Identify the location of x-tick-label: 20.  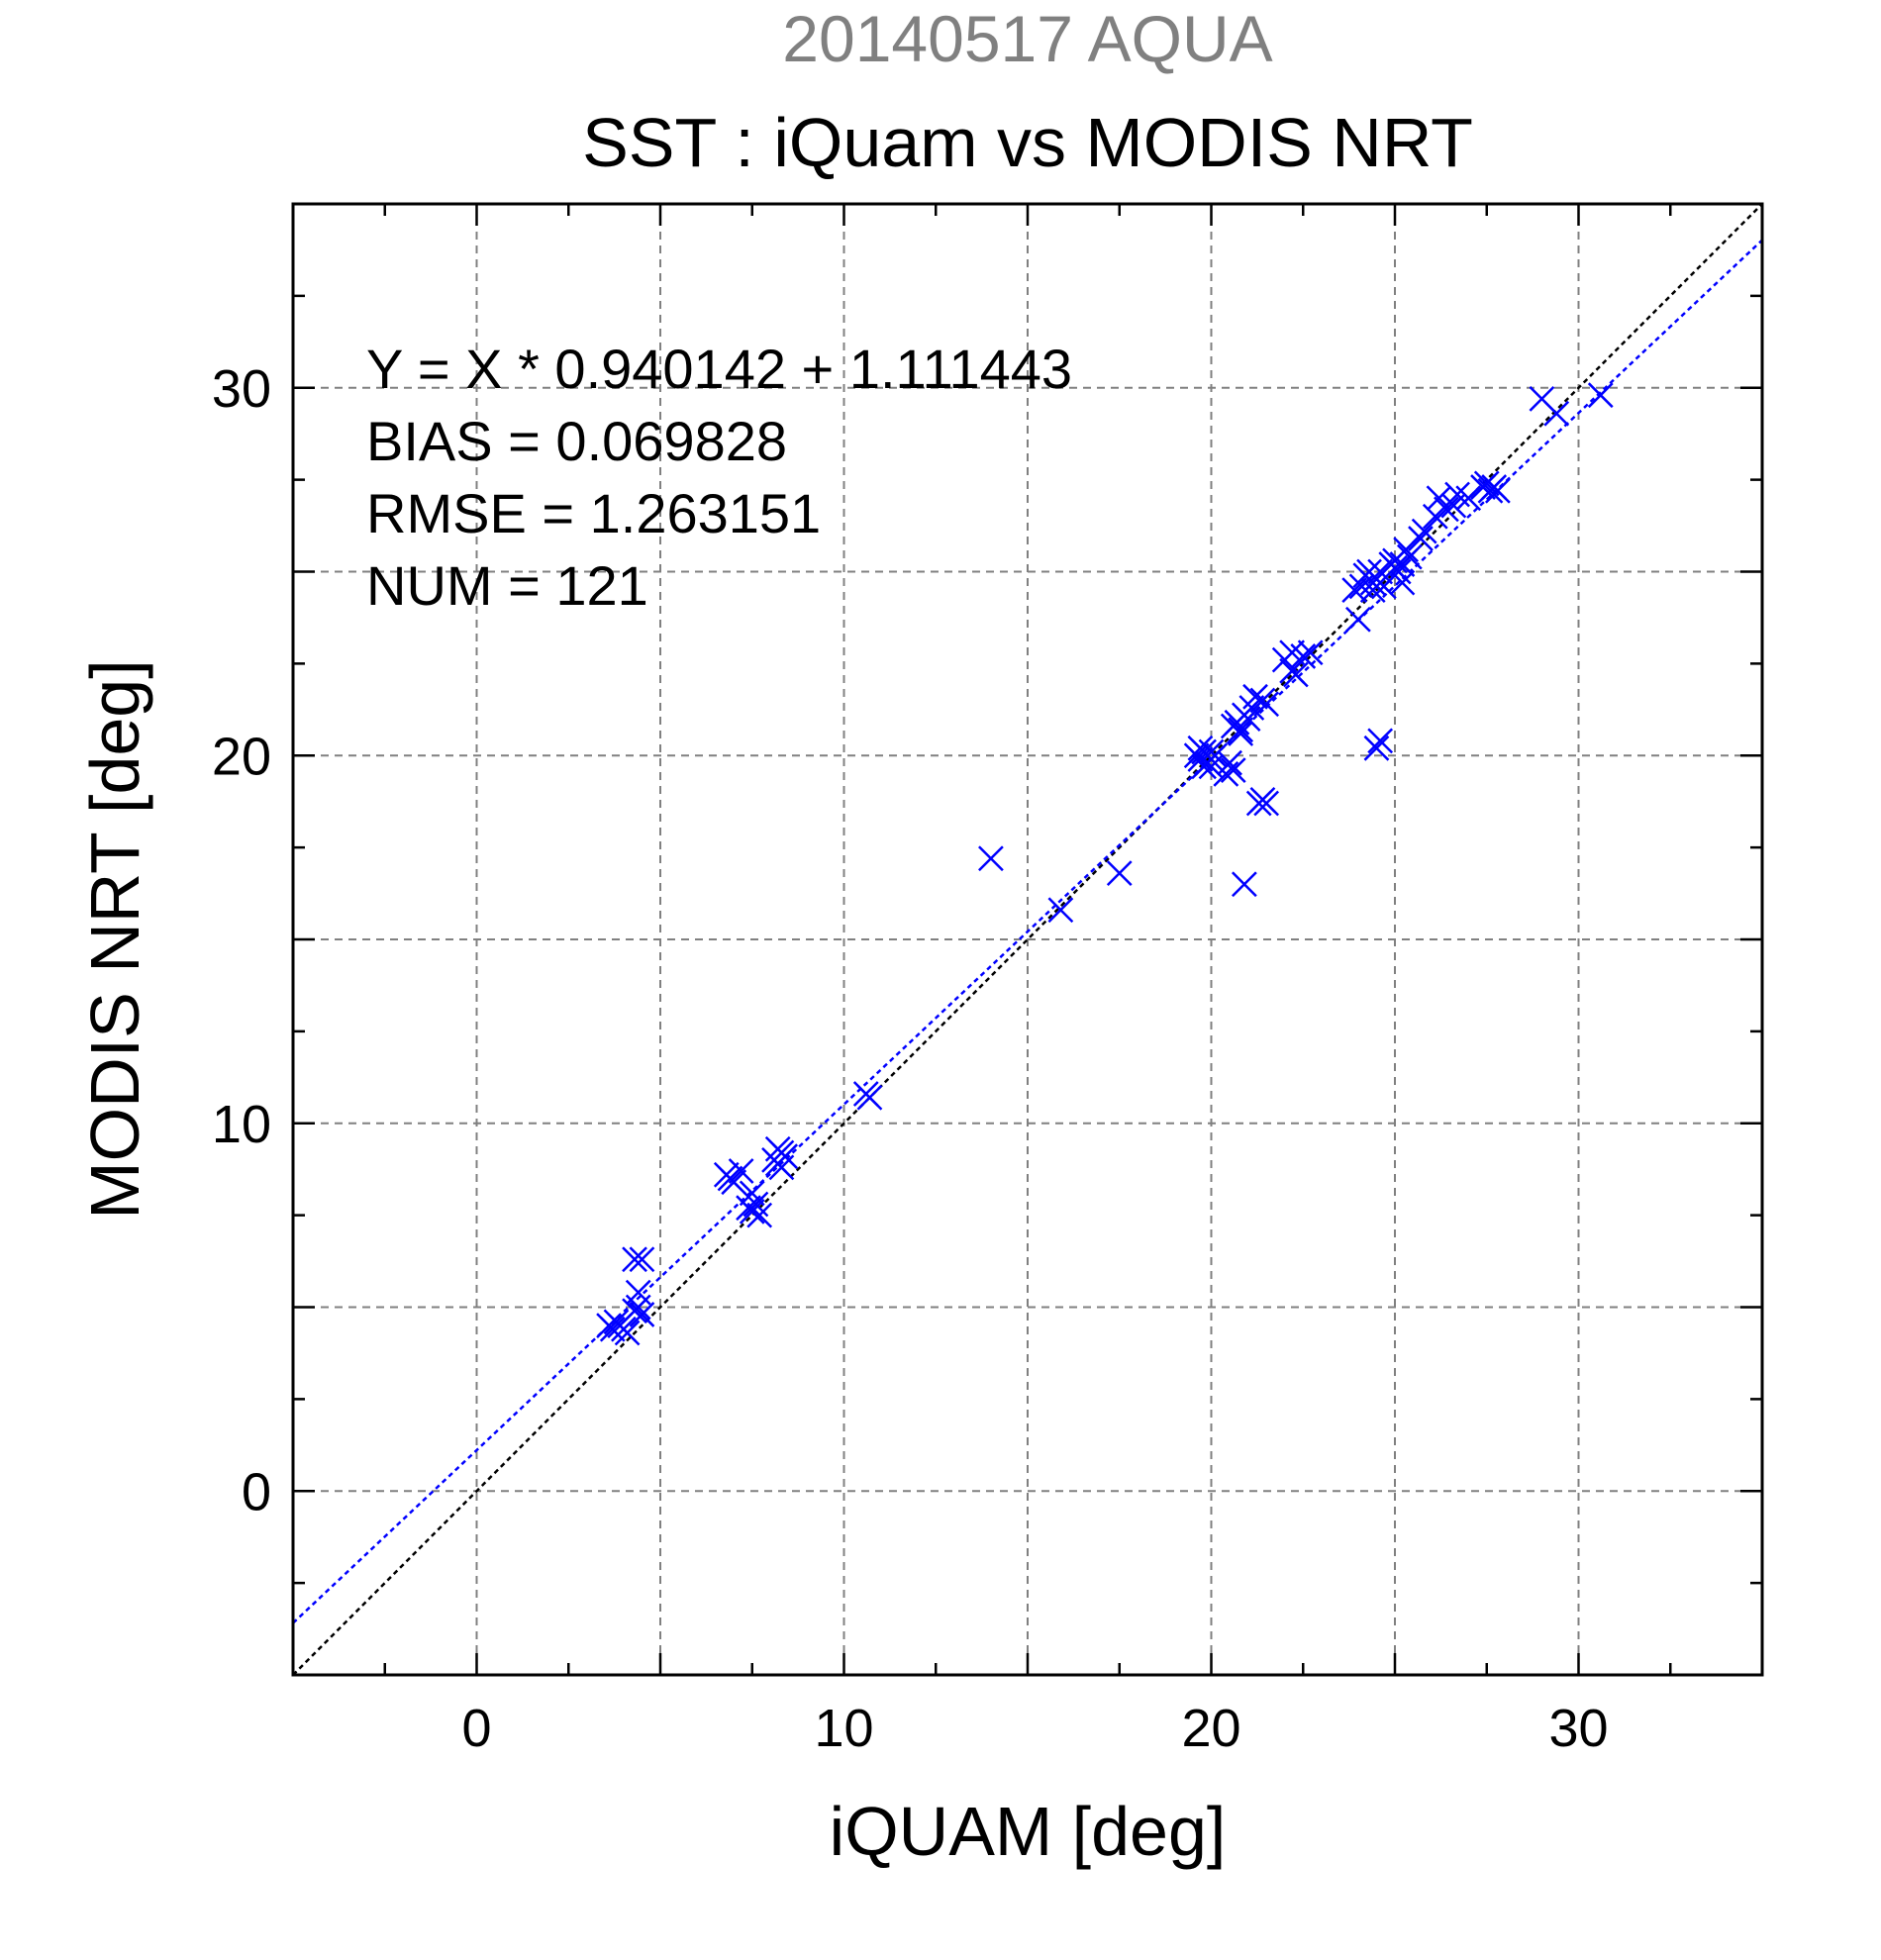
(1210, 1728).